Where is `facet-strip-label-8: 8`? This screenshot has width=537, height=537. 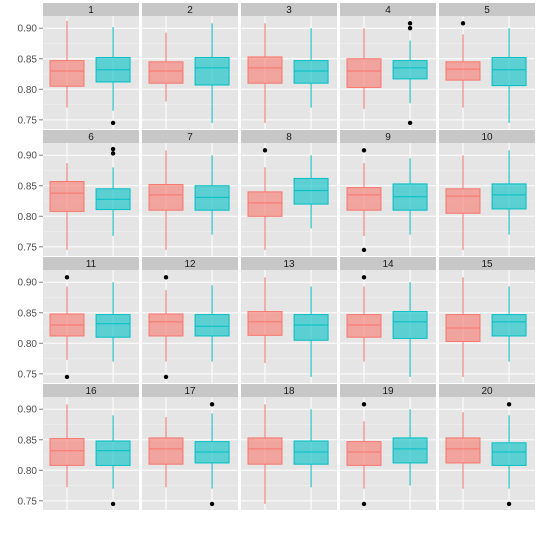 facet-strip-label-8: 8 is located at coordinates (289, 137).